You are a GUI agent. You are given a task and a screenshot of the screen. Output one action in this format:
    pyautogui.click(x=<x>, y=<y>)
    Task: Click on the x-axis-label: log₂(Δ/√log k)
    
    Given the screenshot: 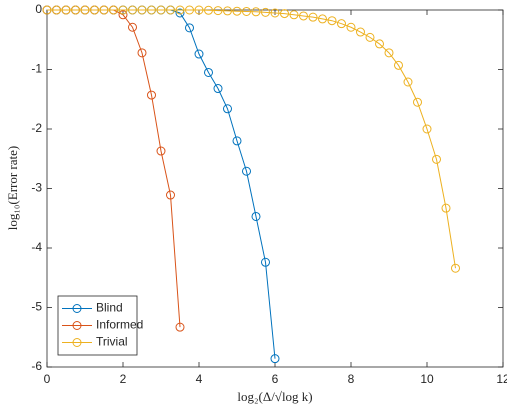 What is the action you would take?
    pyautogui.click(x=274, y=396)
    